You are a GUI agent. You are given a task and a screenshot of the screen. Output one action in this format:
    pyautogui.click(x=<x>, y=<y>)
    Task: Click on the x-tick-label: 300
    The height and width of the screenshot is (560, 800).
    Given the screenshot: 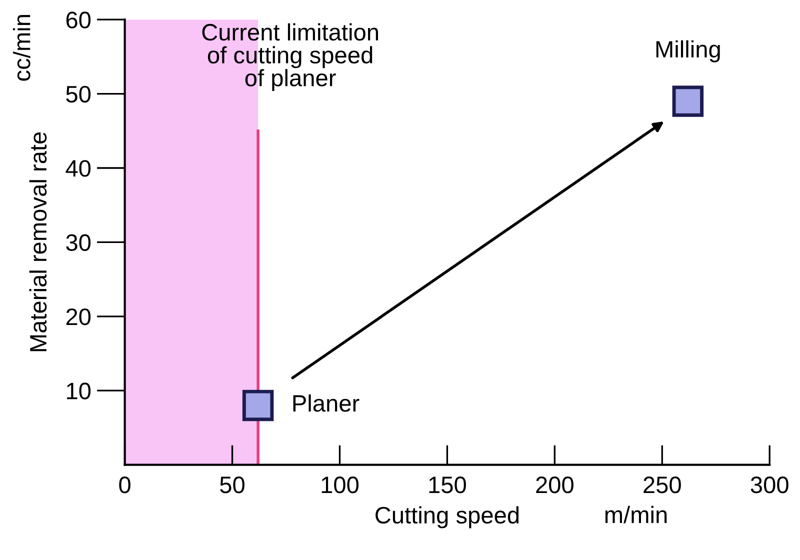 What is the action you would take?
    pyautogui.click(x=769, y=485)
    